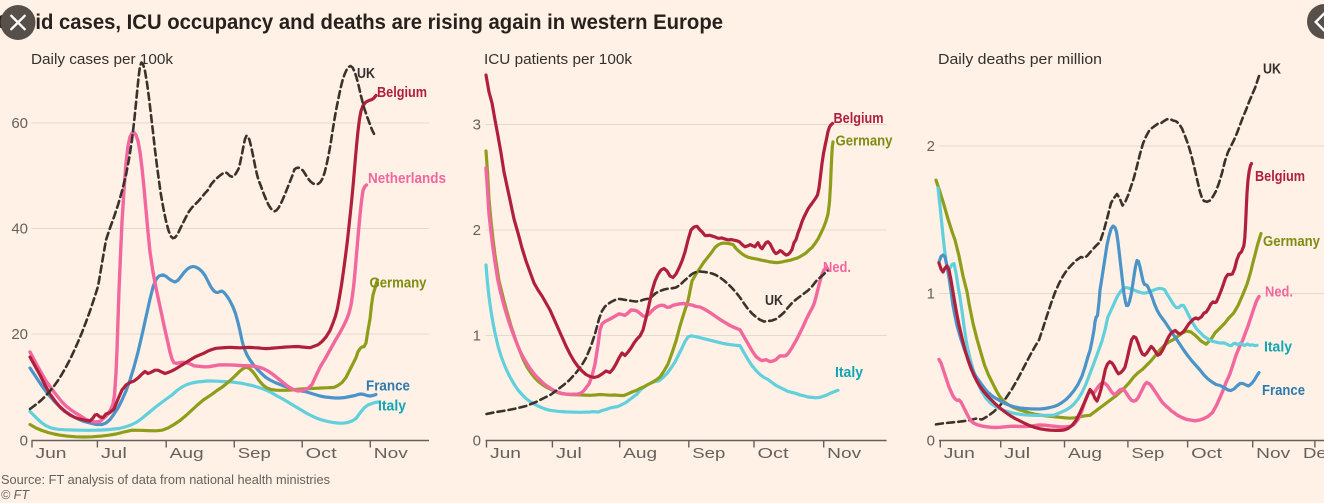 This screenshot has width=1324, height=503. Describe the element at coordinates (1020, 59) in the screenshot. I see `svg-text: Daily deaths per million` at that location.